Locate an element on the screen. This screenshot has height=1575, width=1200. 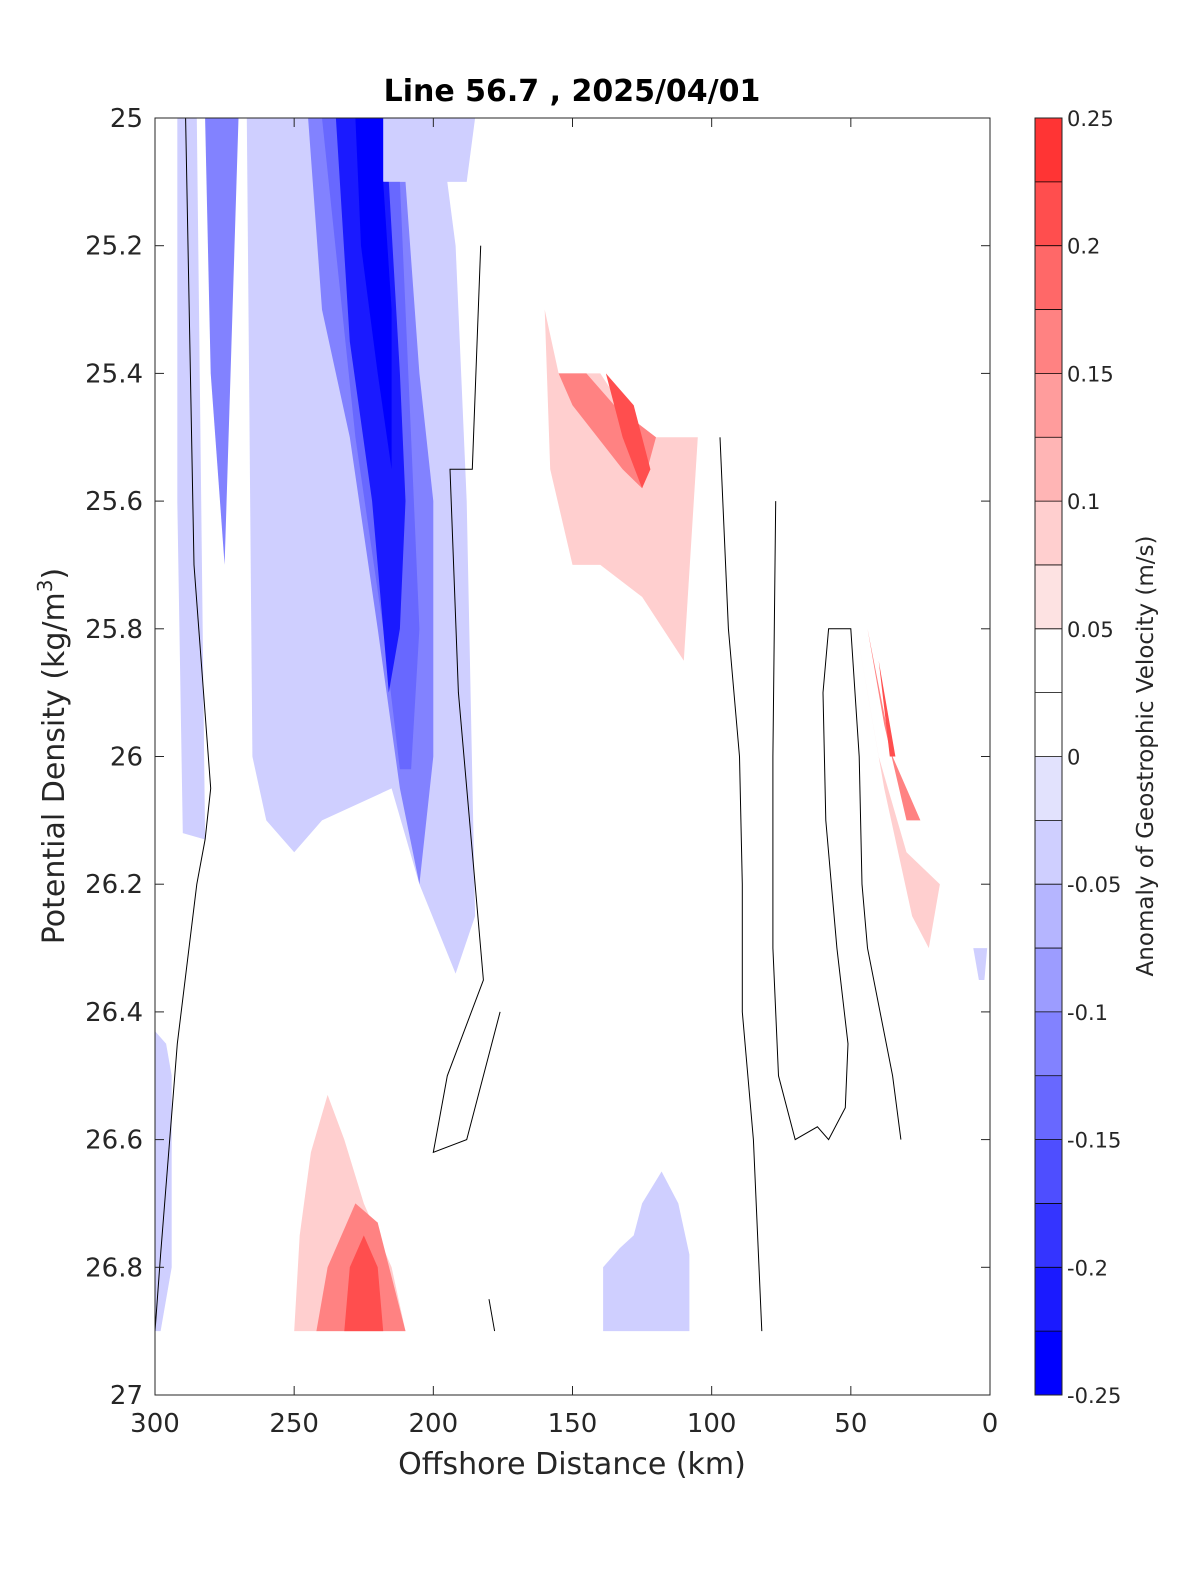
x-tick-label: 300 is located at coordinates (155, 1424).